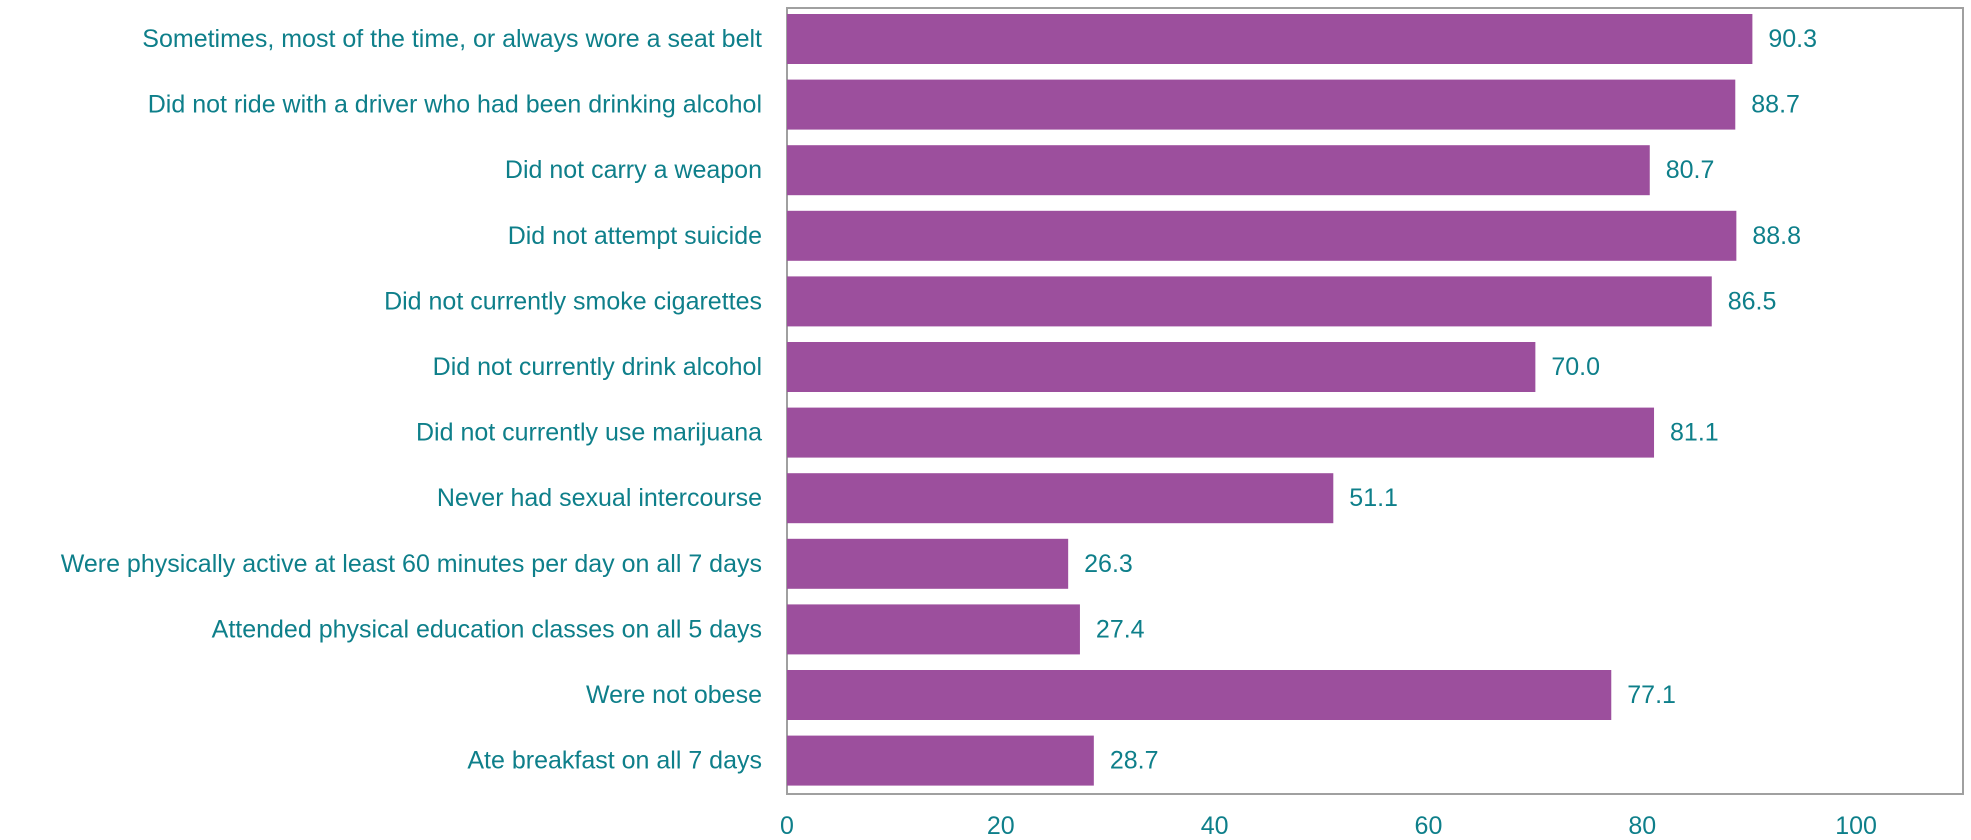  I want to click on category-label: Did not attempt suicide, so click(635, 236).